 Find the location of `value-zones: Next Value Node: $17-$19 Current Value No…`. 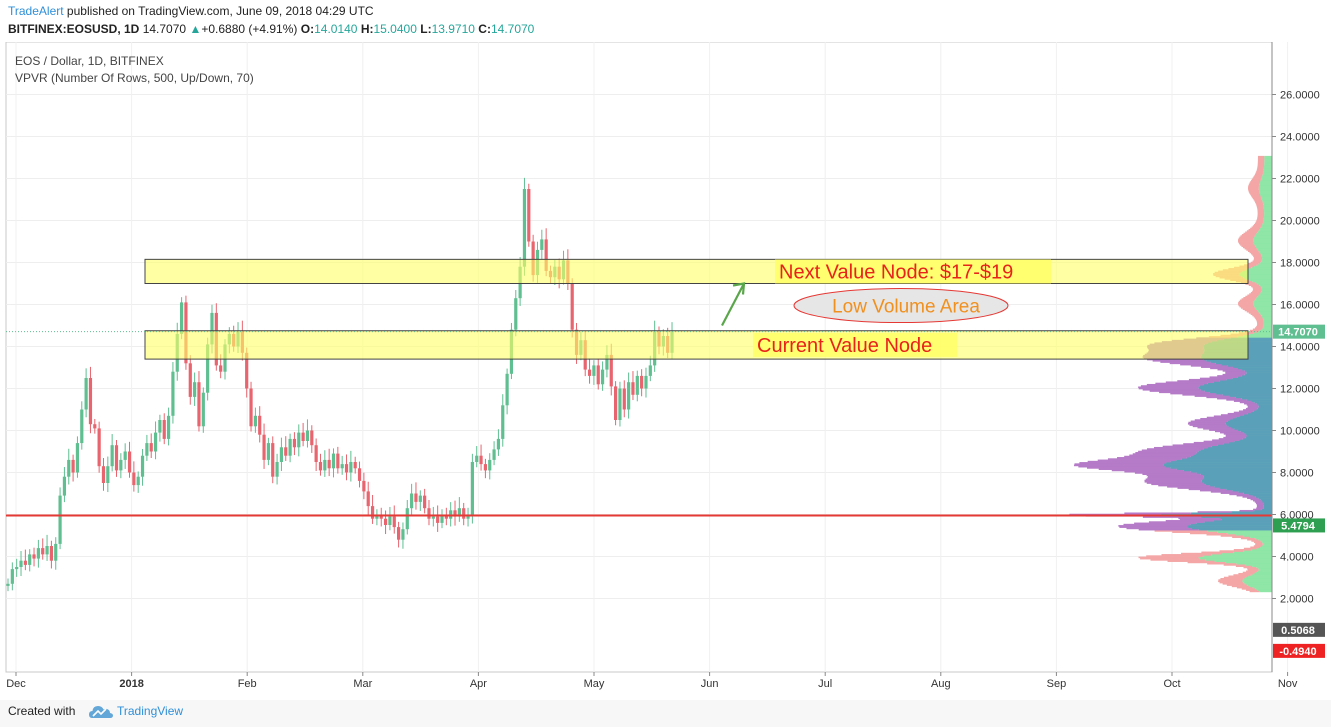

value-zones: Next Value Node: $17-$19 Current Value No… is located at coordinates (696, 309).